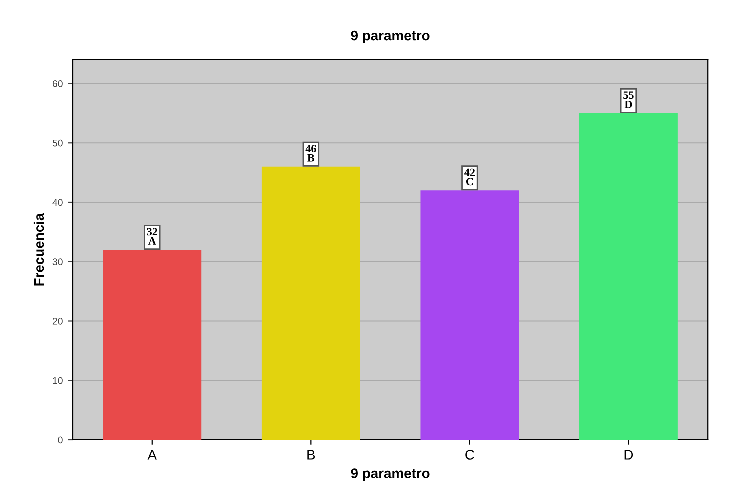 The width and height of the screenshot is (730, 500). Describe the element at coordinates (57, 262) in the screenshot. I see `y-tick-label: 30` at that location.